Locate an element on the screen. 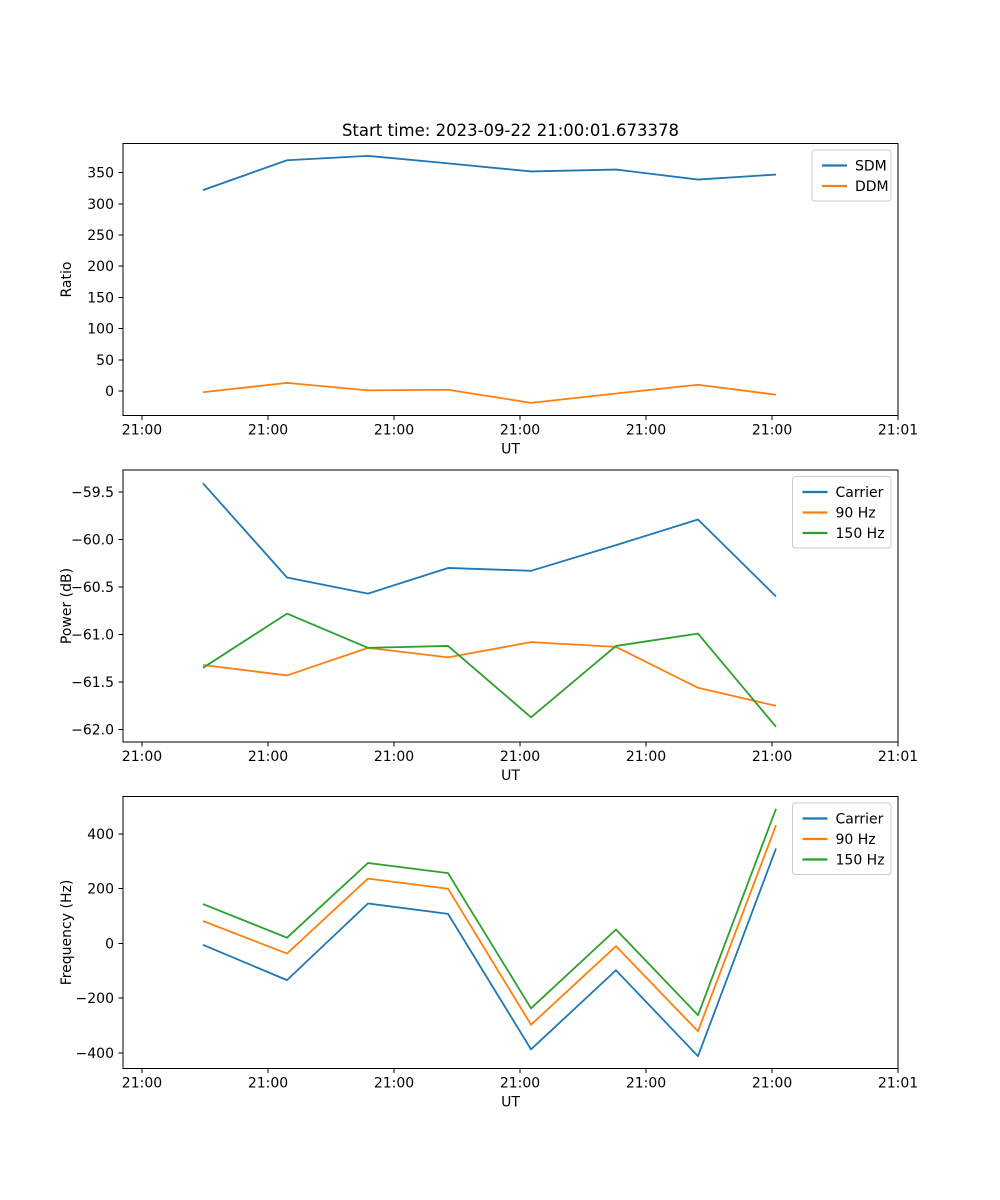  y-tick-label: −61.0 is located at coordinates (92, 636).